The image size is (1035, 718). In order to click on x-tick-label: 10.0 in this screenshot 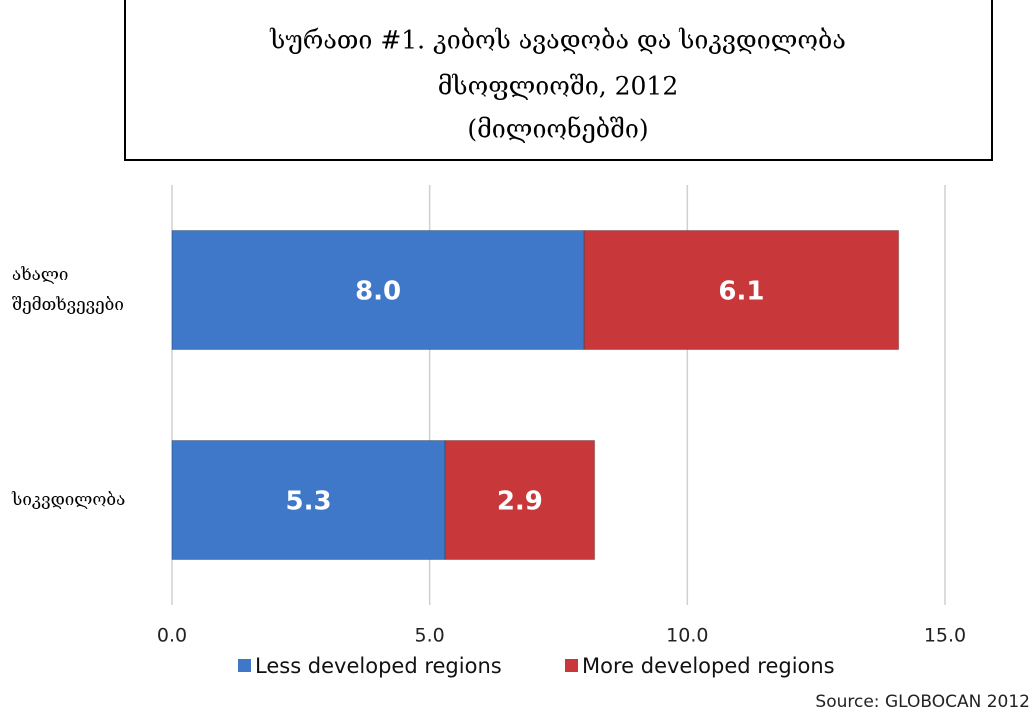, I will do `click(687, 636)`.